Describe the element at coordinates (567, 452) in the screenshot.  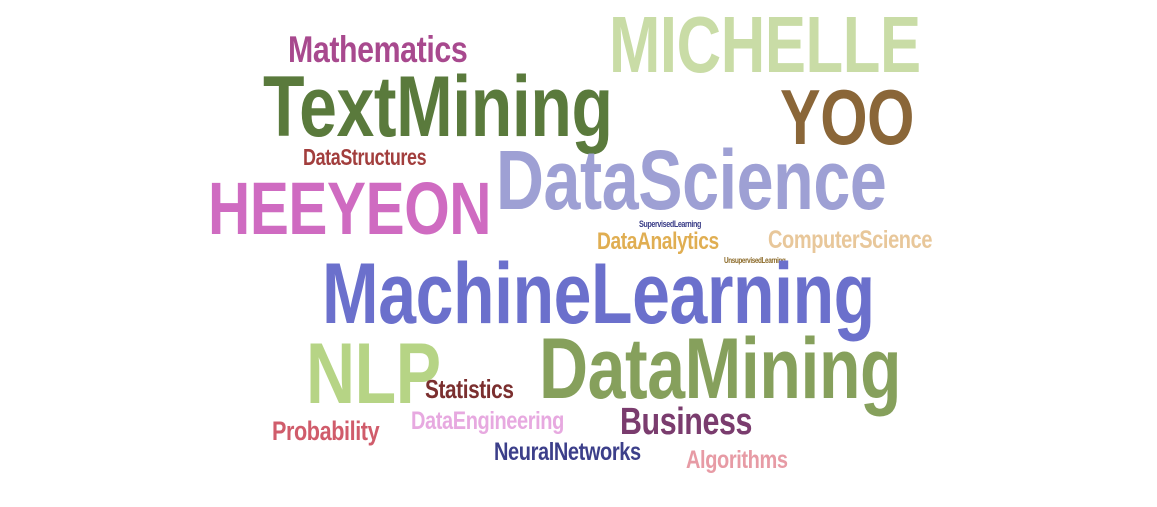
I see `word-neuralnetworks: NeuralNetworks` at that location.